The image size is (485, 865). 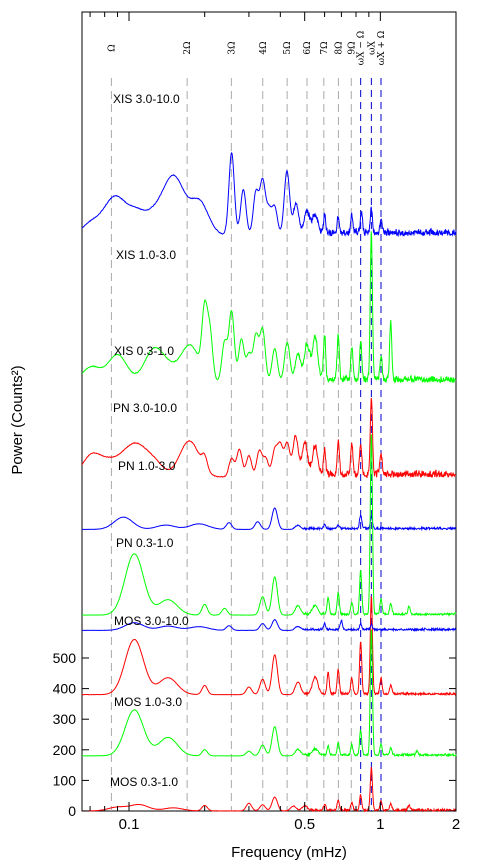 What do you see at coordinates (188, 47) in the screenshot?
I see `harmonic-label: 2Ω` at bounding box center [188, 47].